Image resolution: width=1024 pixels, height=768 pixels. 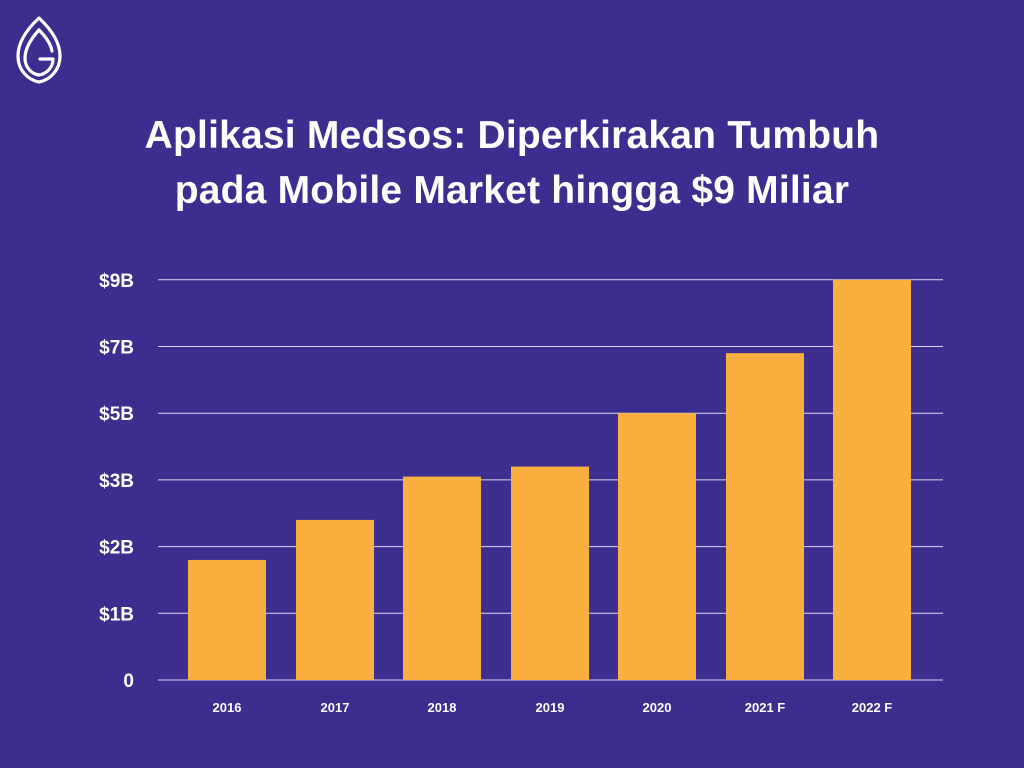 What do you see at coordinates (116, 281) in the screenshot?
I see `y-tick-label: $9B` at bounding box center [116, 281].